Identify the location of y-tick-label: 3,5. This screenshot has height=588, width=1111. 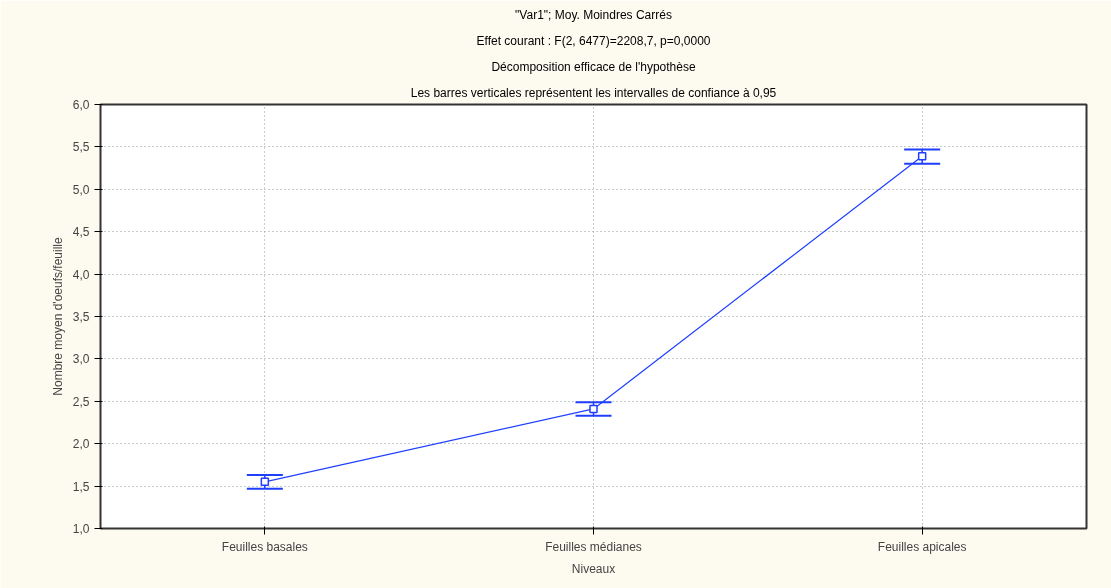
(81, 317).